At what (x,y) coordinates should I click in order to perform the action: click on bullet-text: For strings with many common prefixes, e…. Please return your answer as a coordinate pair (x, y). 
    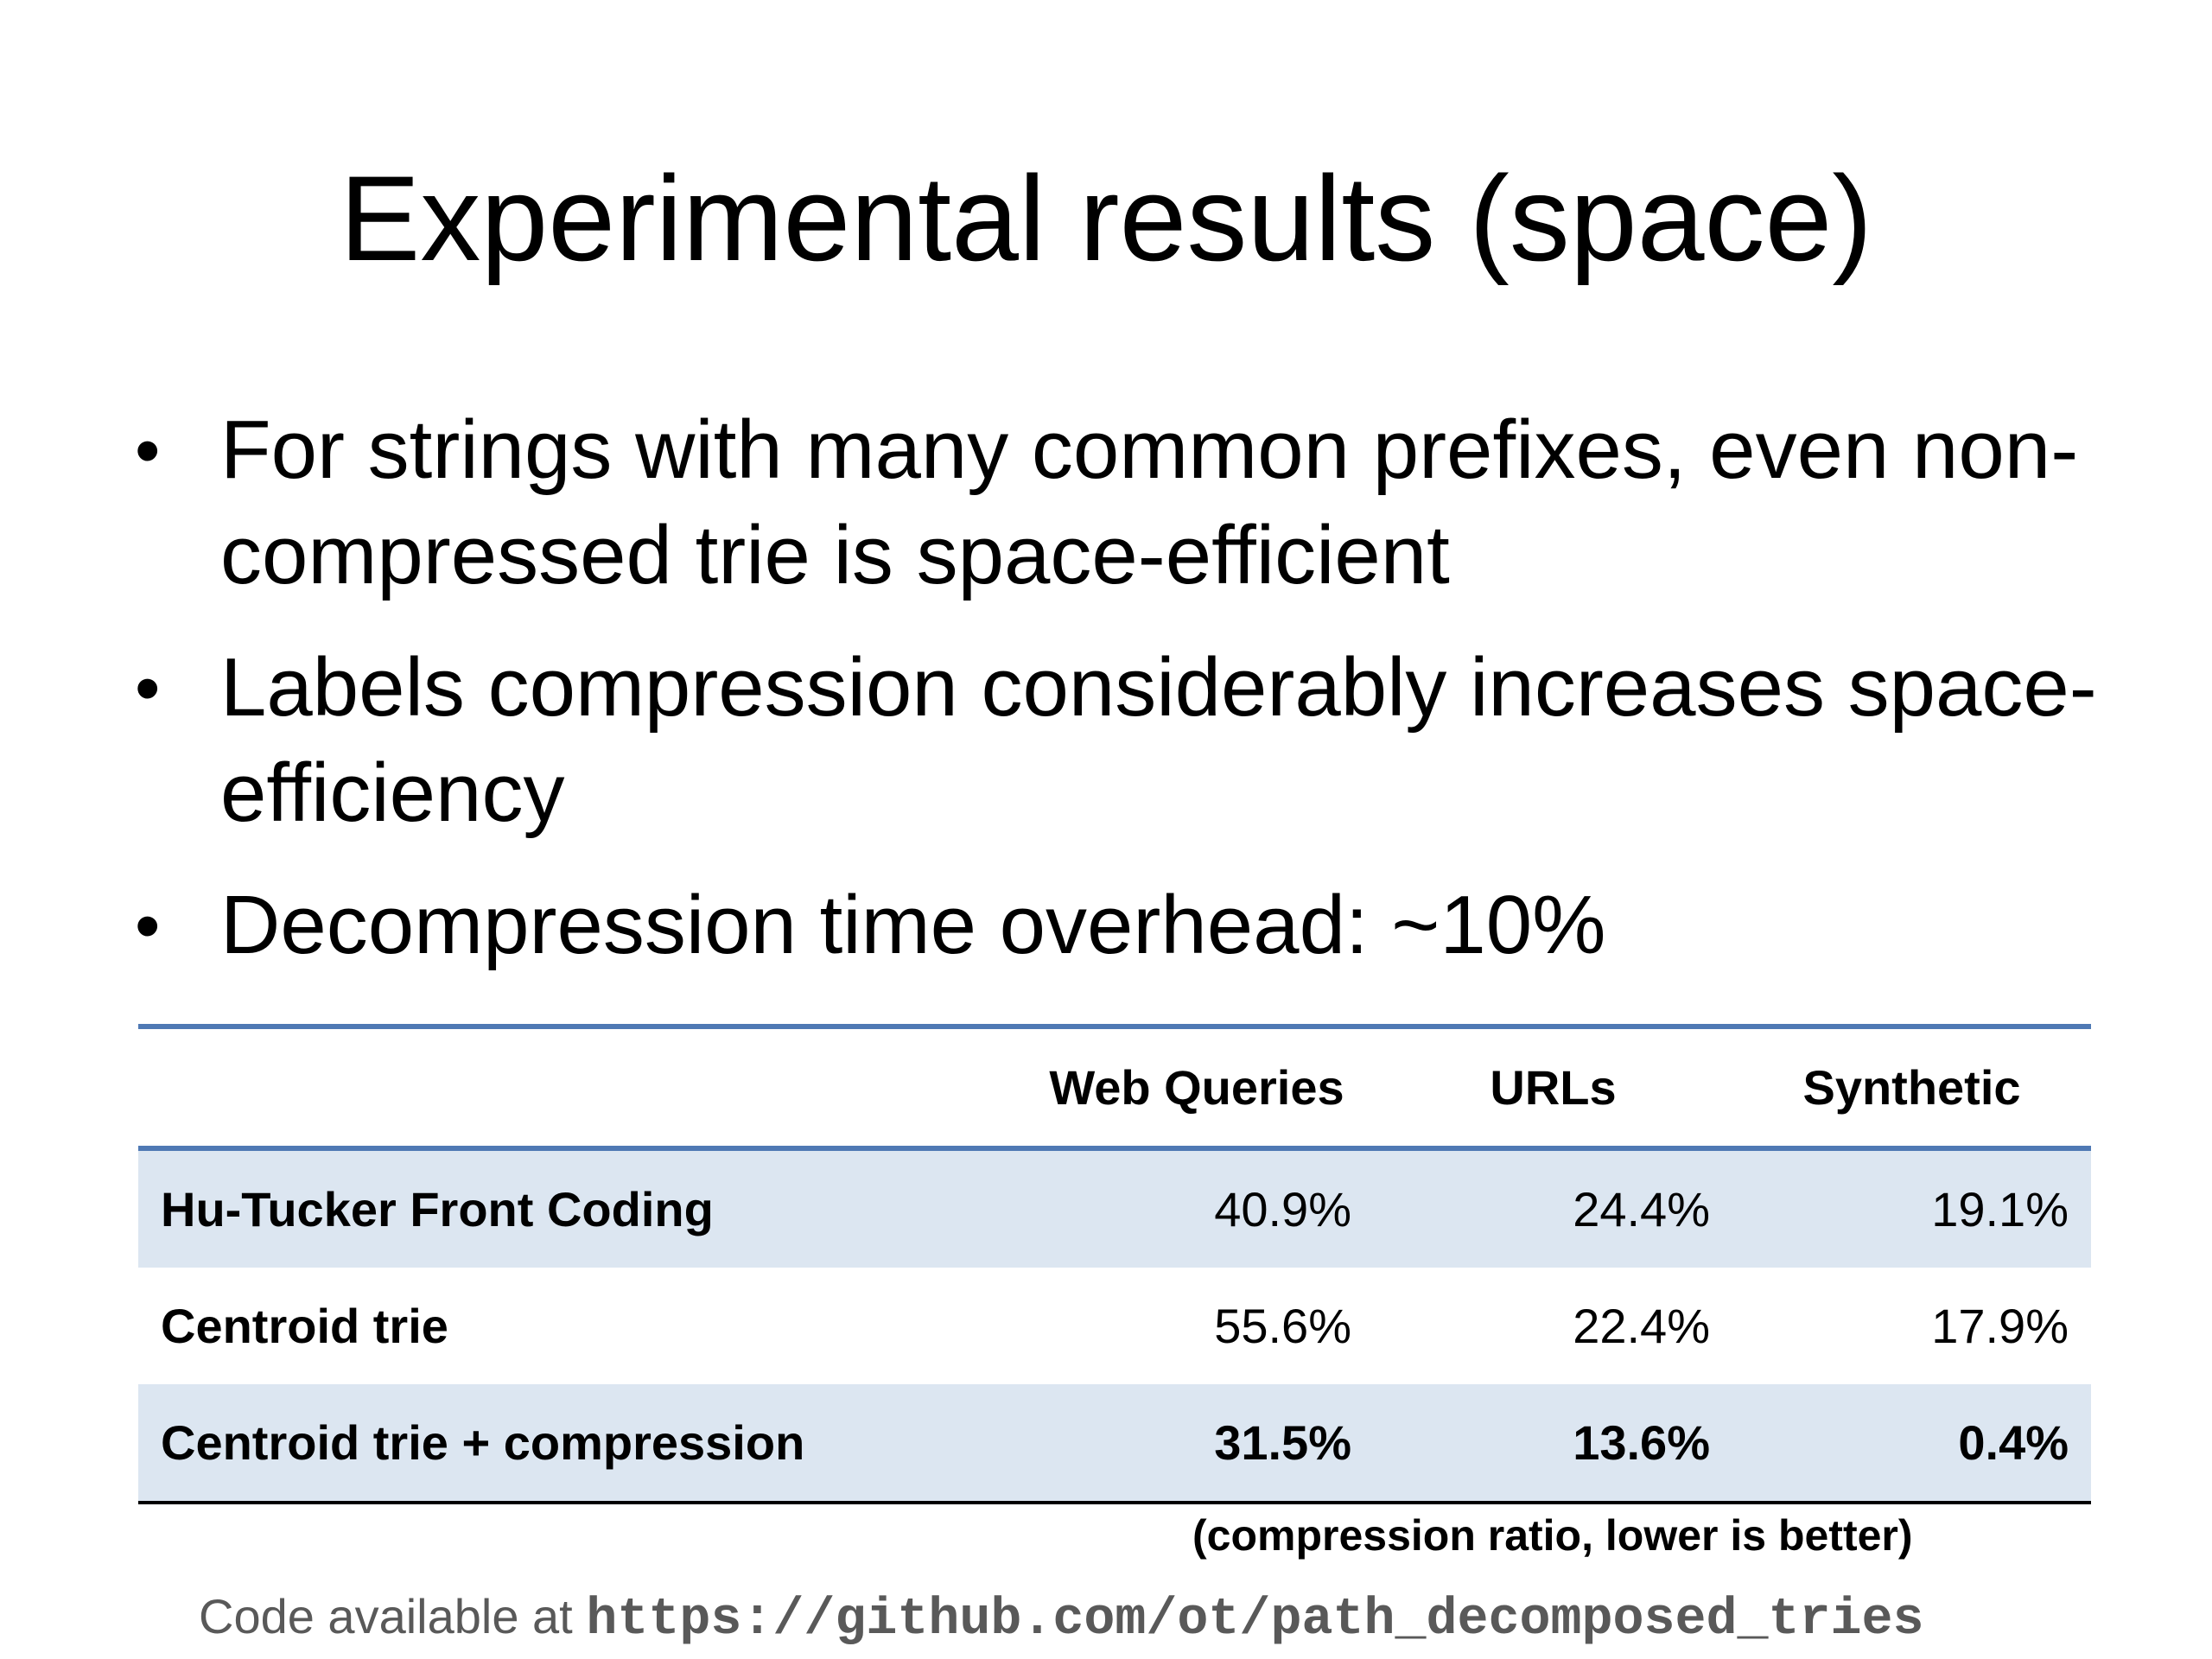
    Looking at the image, I should click on (1149, 502).